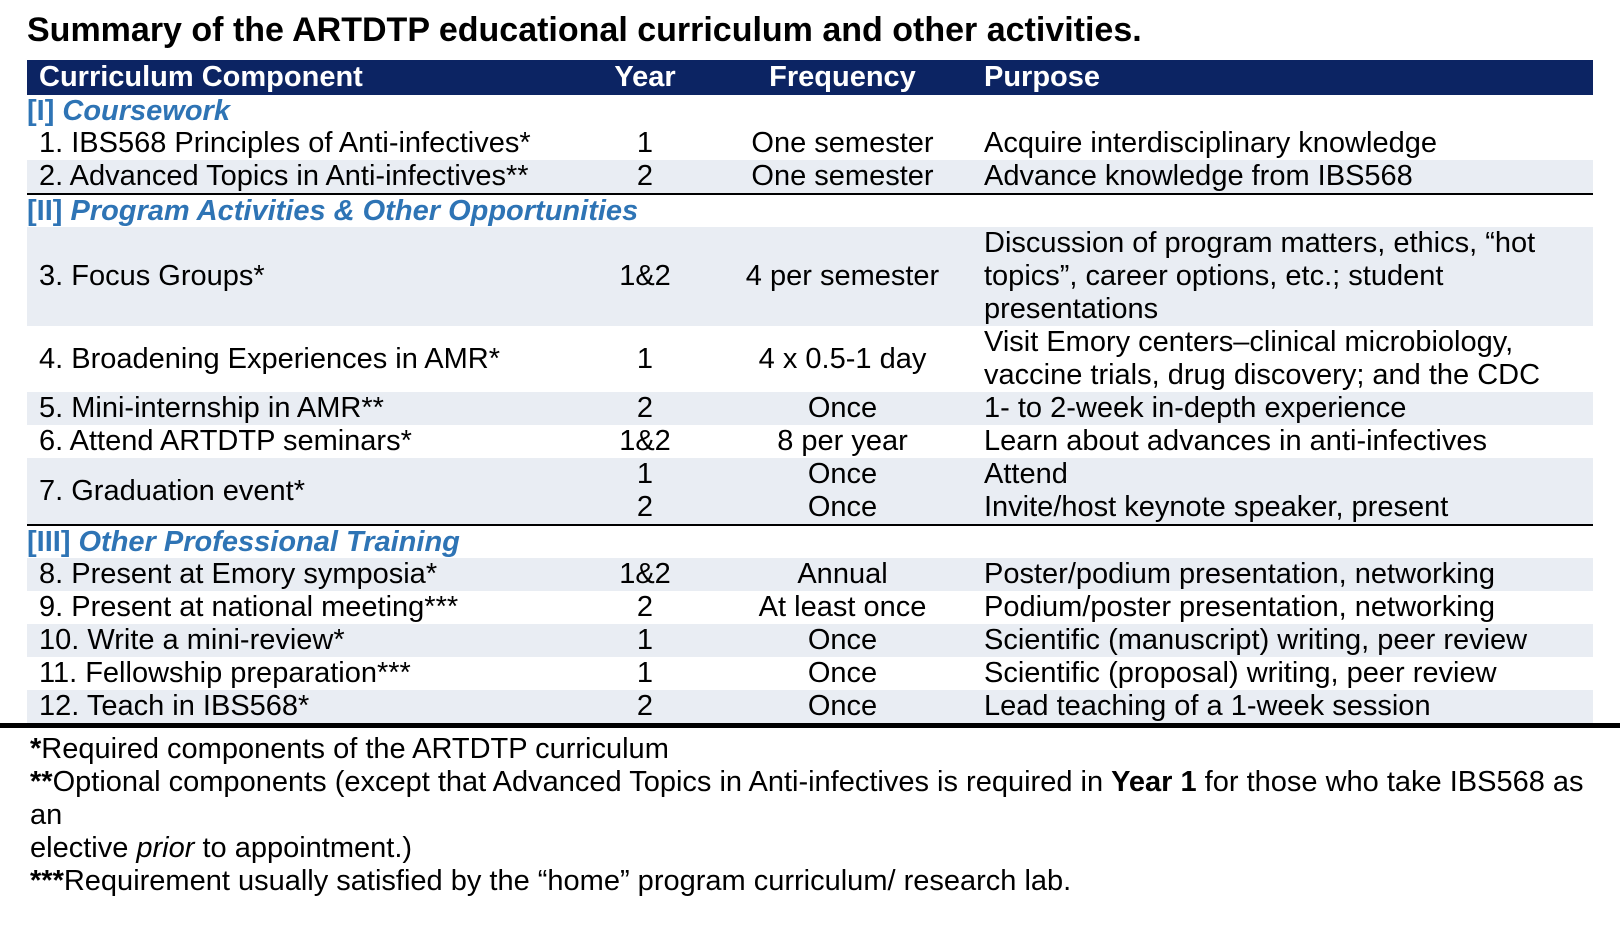 The image size is (1620, 938). I want to click on section-title: Other Professional Training, so click(269, 542).